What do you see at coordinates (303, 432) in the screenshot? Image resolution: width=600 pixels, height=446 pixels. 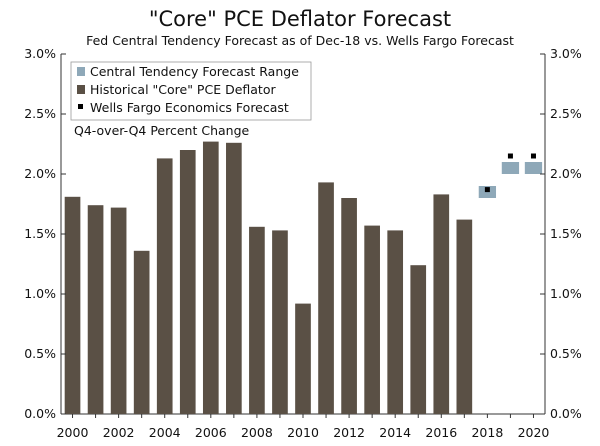 I see `x-tick-label: 2010` at bounding box center [303, 432].